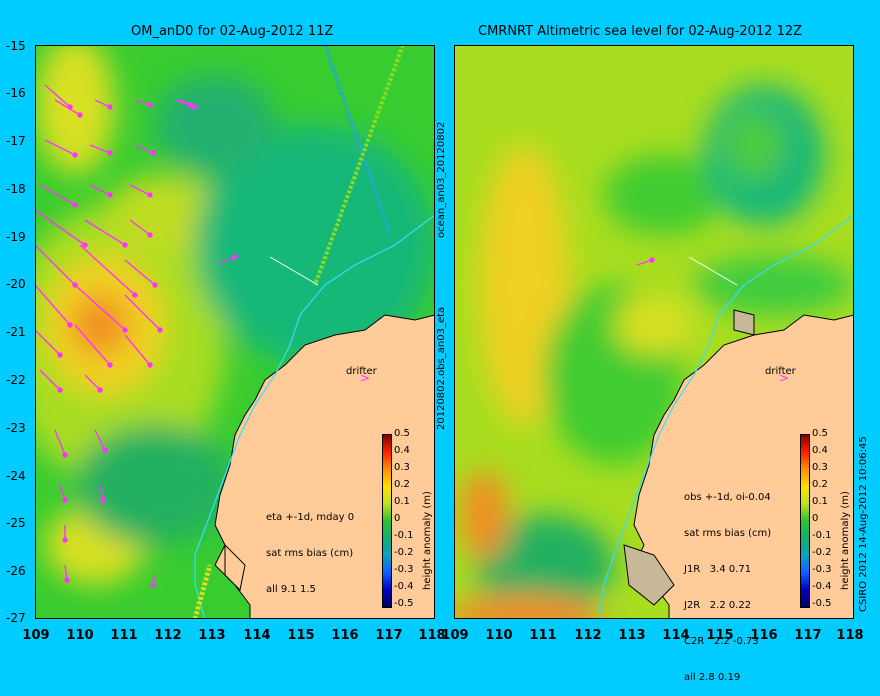 This screenshot has height=696, width=880. Describe the element at coordinates (441, 179) in the screenshot. I see `side-text-top: ocean_an03_20120802` at that location.